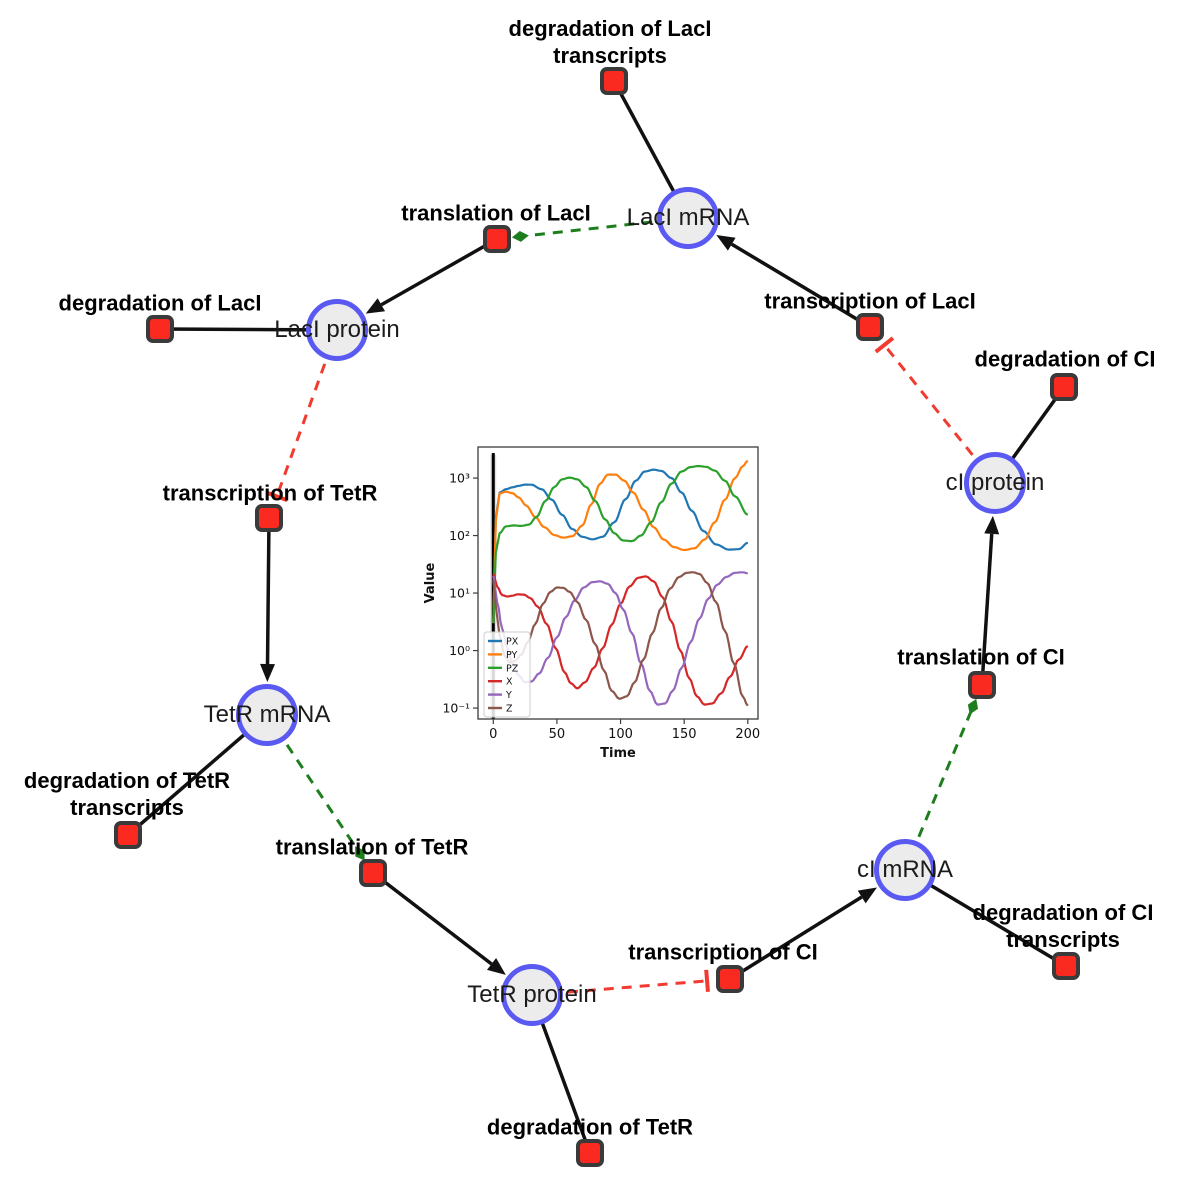 The width and height of the screenshot is (1189, 1200). What do you see at coordinates (870, 327) in the screenshot?
I see `reaction-node-transcription-laci` at bounding box center [870, 327].